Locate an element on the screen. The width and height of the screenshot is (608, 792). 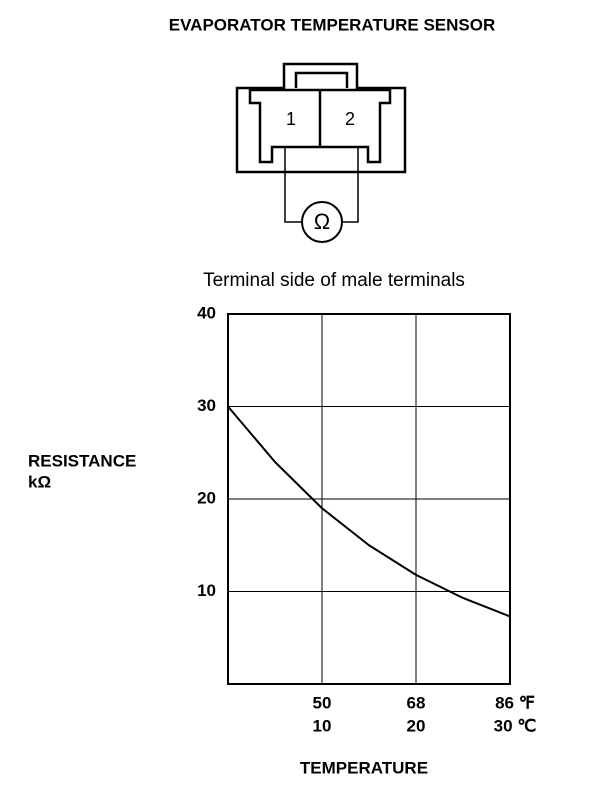
y-axis-unit: kΩ is located at coordinates (39, 481).